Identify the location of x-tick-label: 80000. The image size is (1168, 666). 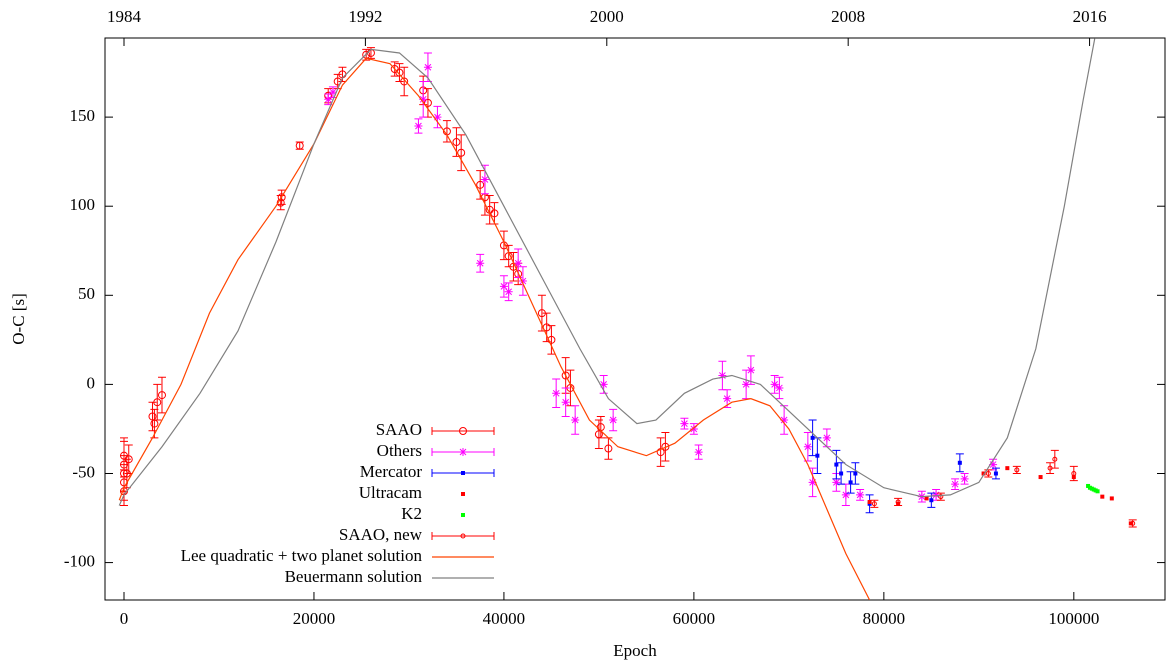
(884, 618).